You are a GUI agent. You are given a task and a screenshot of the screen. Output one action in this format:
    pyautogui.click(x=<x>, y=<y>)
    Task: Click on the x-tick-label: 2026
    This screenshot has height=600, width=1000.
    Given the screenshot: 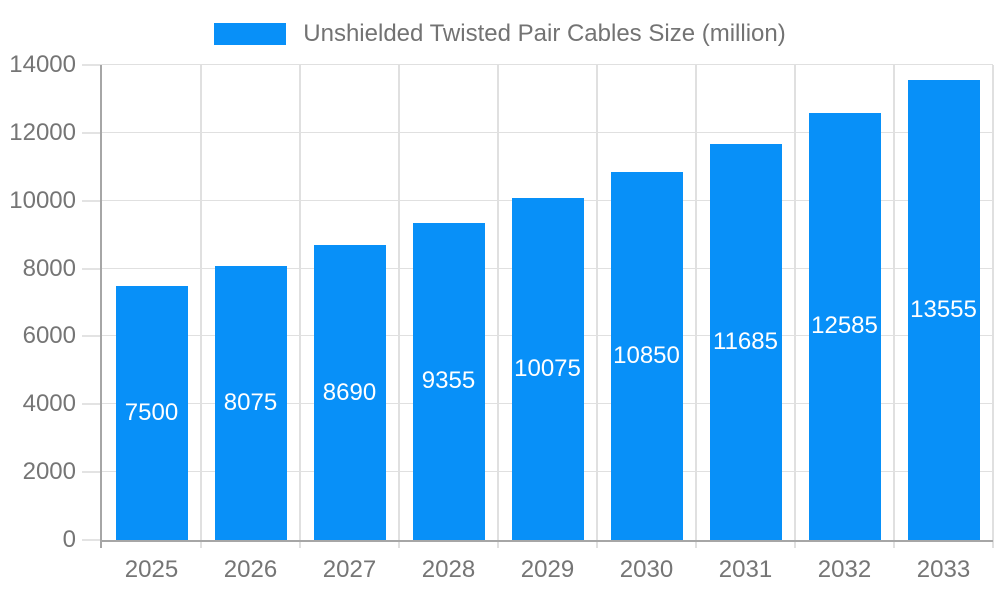 What is the action you would take?
    pyautogui.click(x=250, y=569)
    